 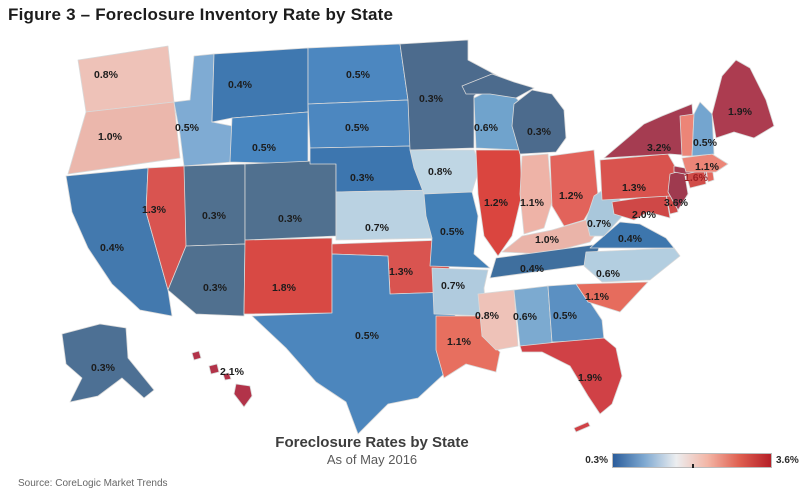 I want to click on state-label-CO: 0.3%, so click(x=290, y=219).